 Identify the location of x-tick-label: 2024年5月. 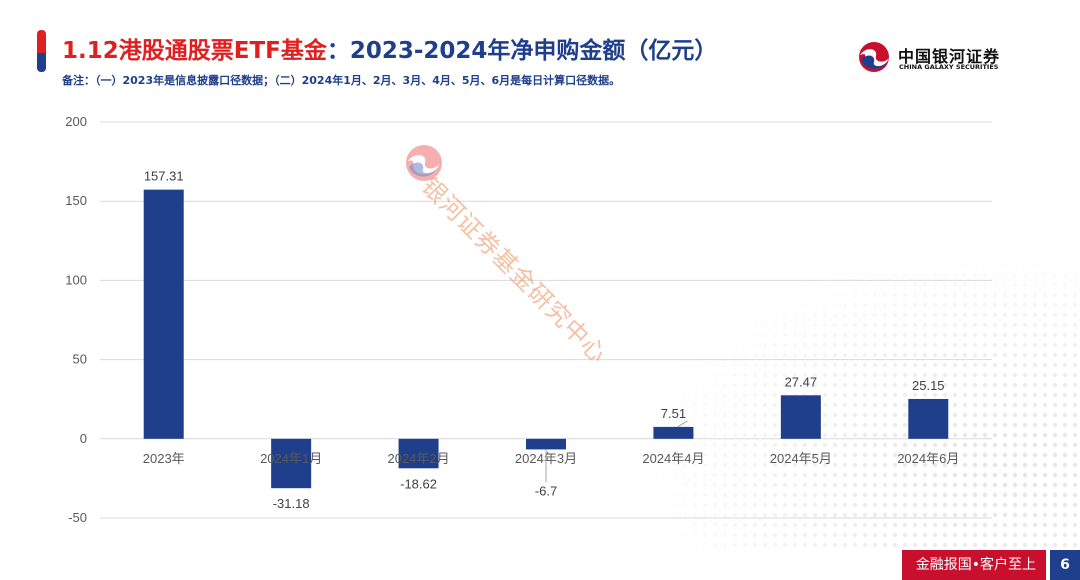
(801, 458).